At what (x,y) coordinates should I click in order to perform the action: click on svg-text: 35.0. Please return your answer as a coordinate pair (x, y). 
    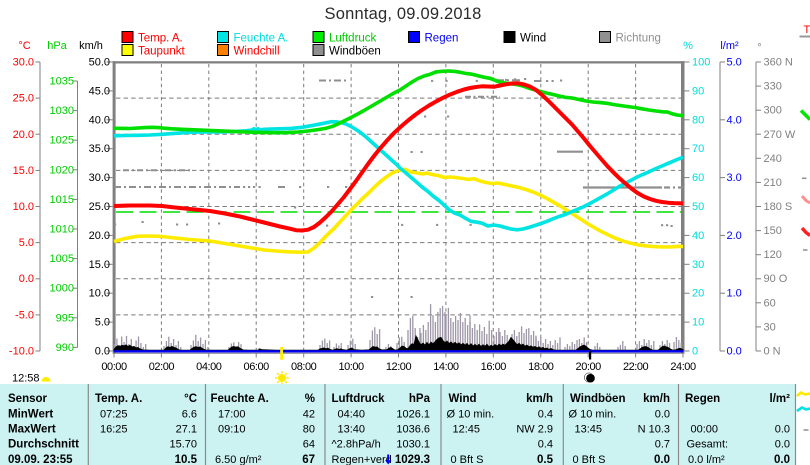
    Looking at the image, I should click on (99, 149).